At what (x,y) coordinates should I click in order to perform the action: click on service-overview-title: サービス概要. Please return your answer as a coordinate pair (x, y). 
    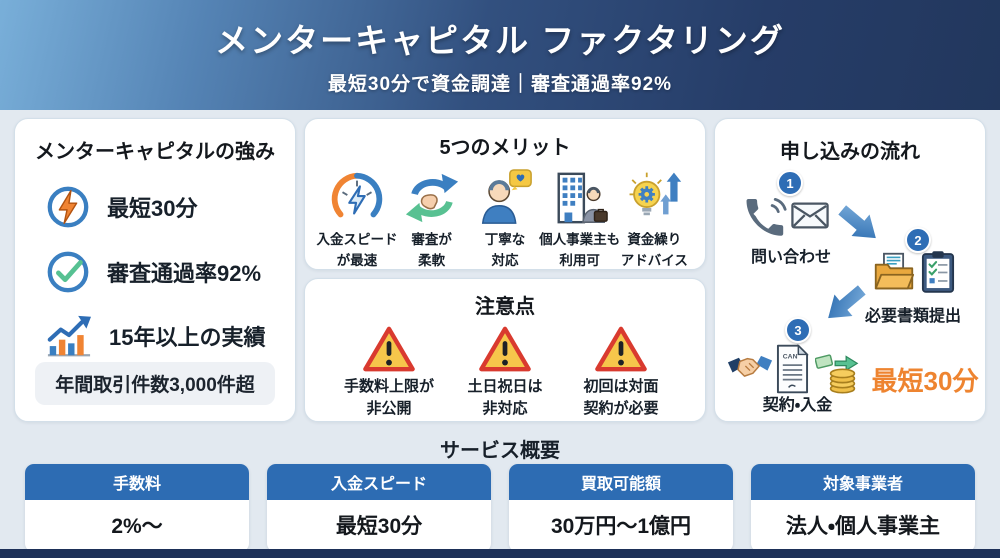
    Looking at the image, I should click on (500, 451).